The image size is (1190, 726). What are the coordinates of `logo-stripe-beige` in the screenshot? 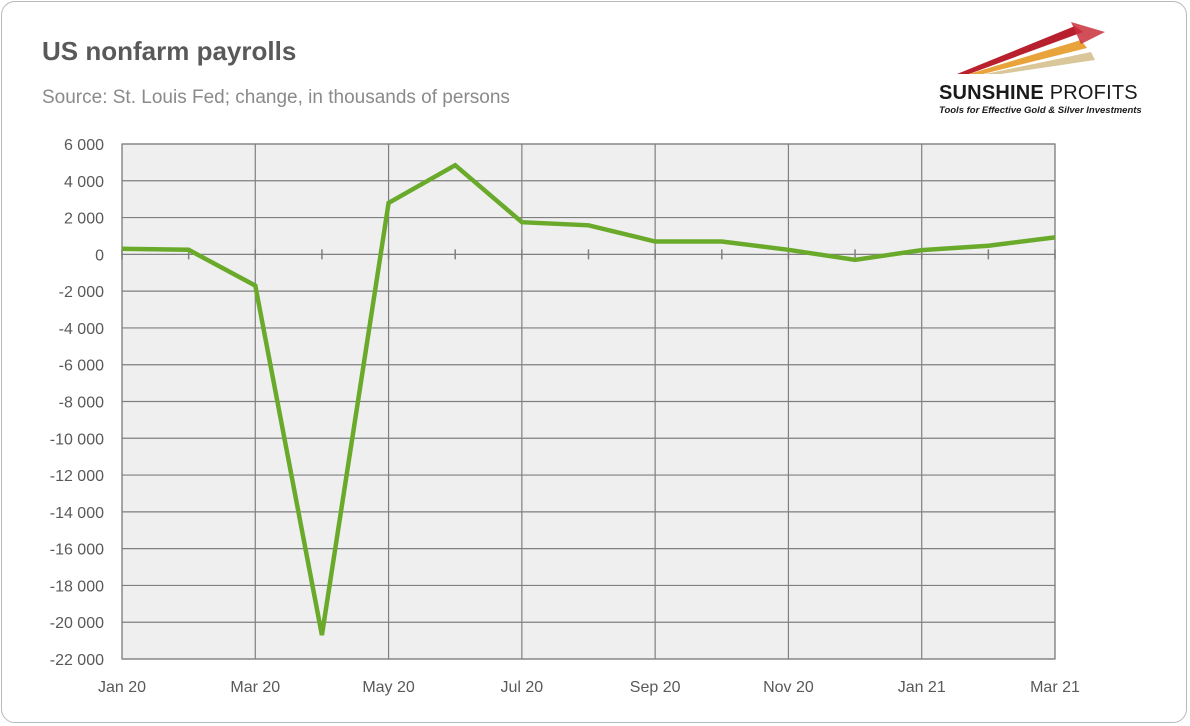 It's located at (1040, 63).